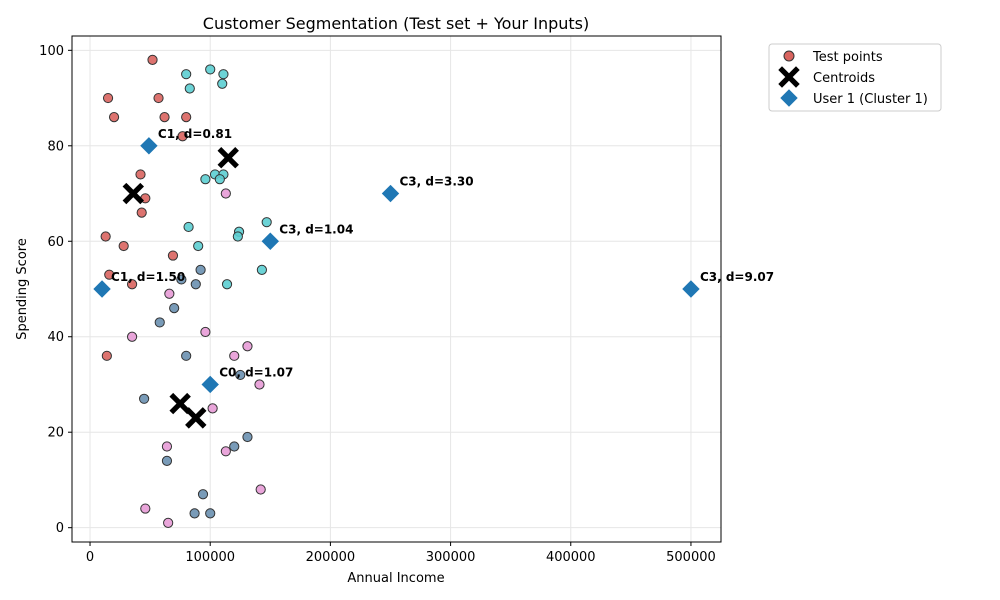 The height and width of the screenshot is (600, 1000). What do you see at coordinates (844, 78) in the screenshot?
I see `legend-label: Centroids` at bounding box center [844, 78].